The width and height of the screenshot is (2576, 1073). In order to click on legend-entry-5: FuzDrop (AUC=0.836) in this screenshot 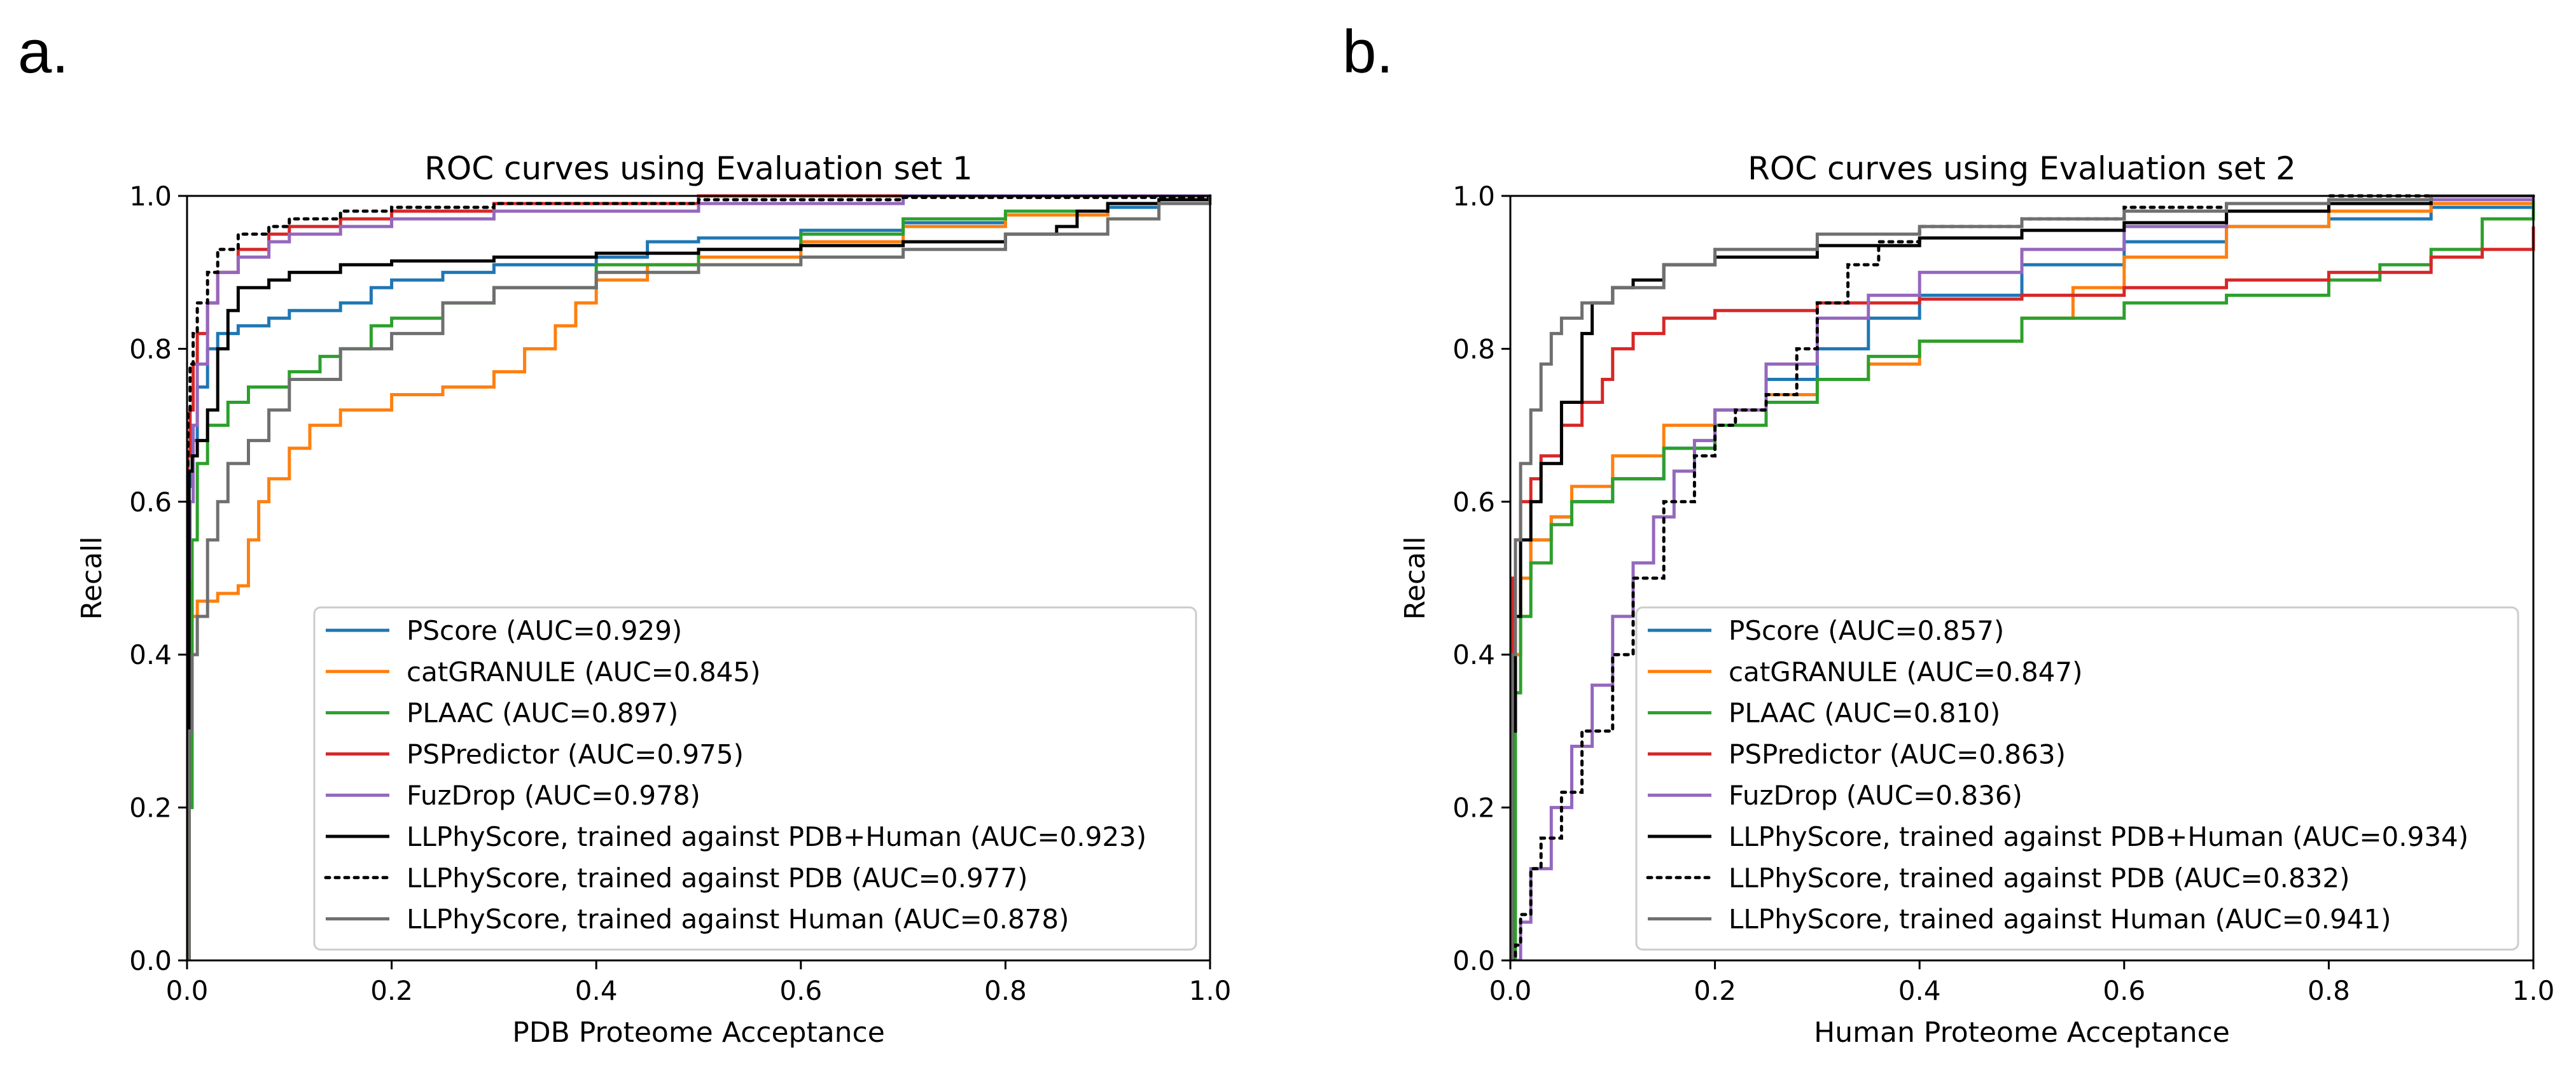, I will do `click(1876, 795)`.